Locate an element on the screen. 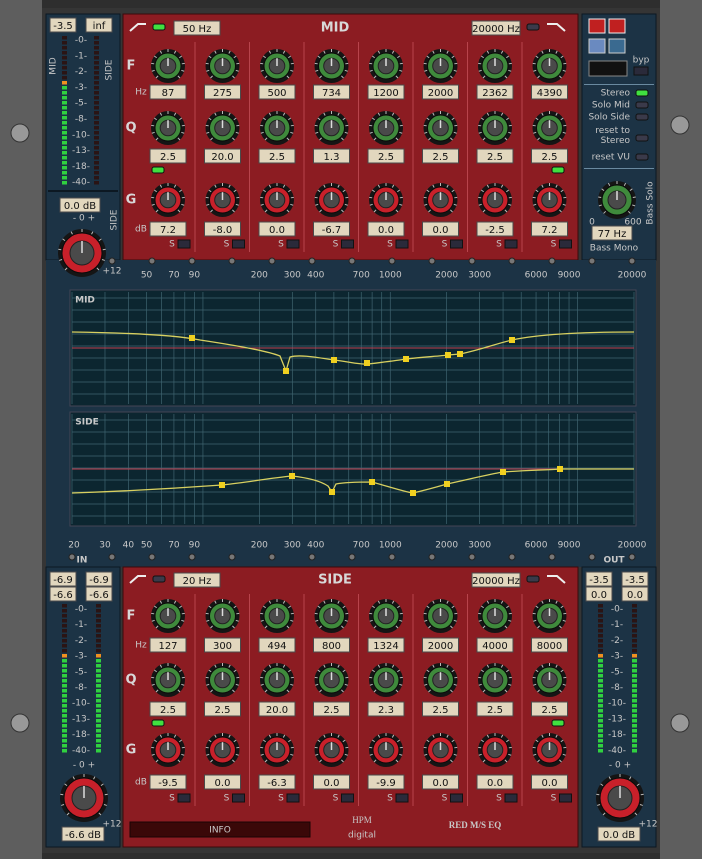 Image resolution: width=702 pixels, height=859 pixels. divider is located at coordinates (619, 84).